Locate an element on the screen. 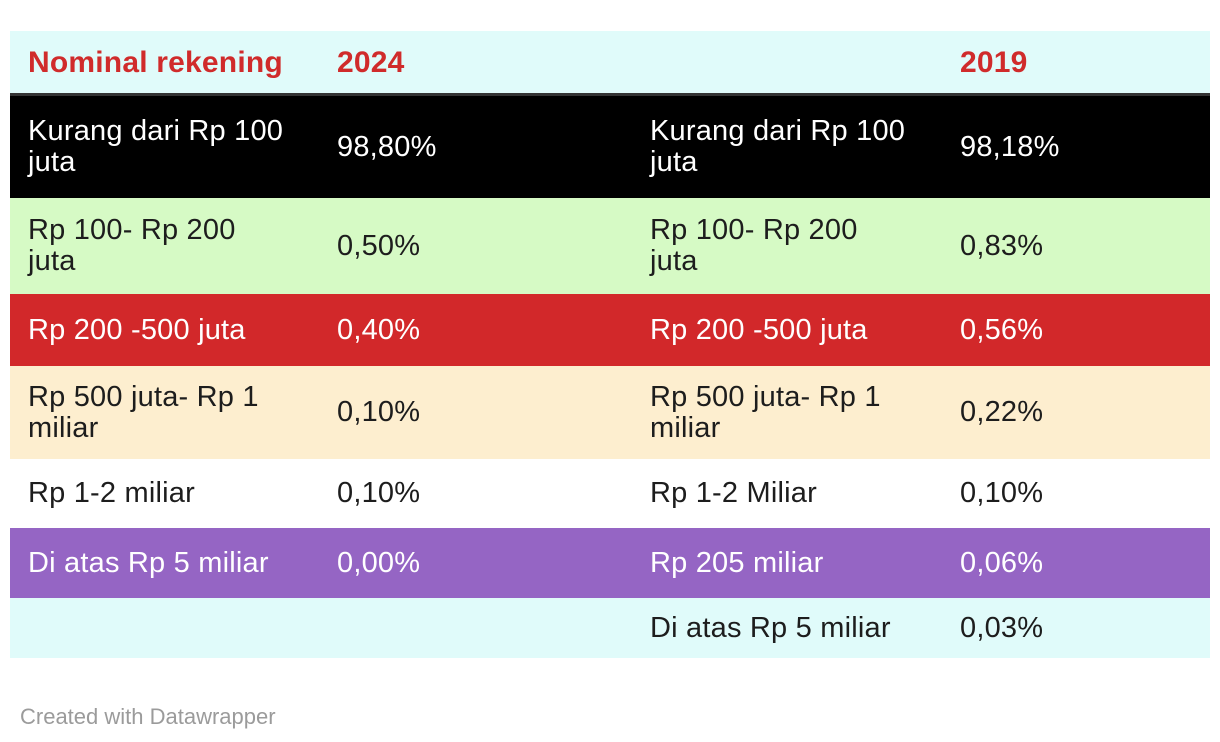 The width and height of the screenshot is (1220, 742). cell-label-2024: Di atas Rp 5 miliar is located at coordinates (148, 562).